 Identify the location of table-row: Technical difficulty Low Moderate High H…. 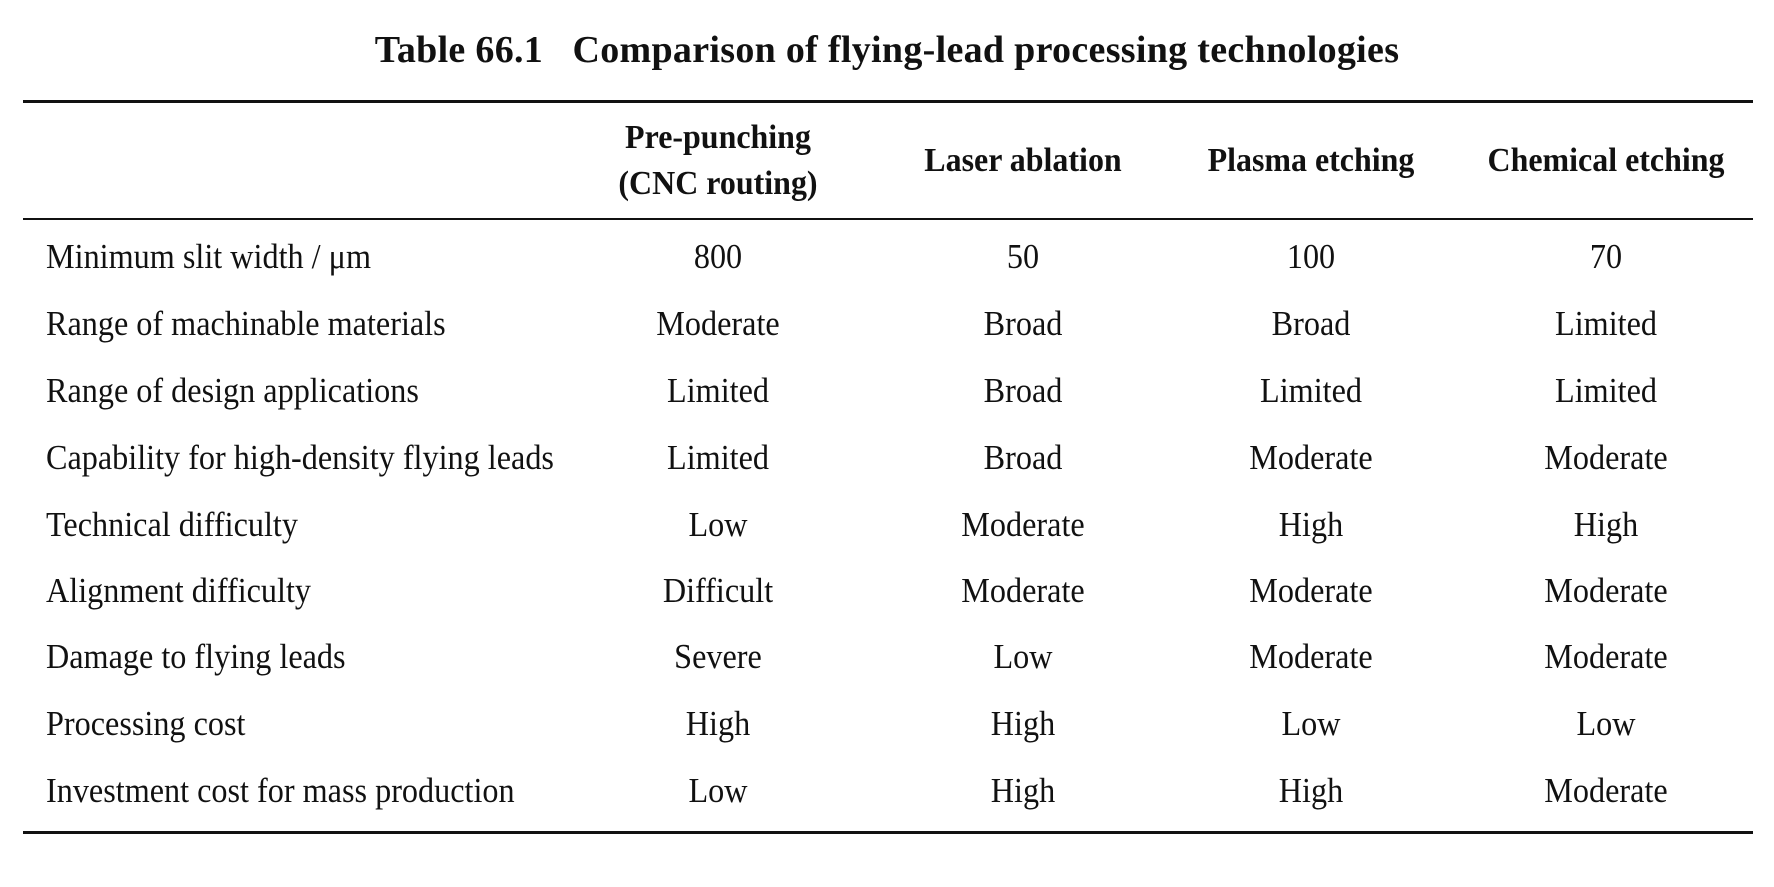
(887, 525).